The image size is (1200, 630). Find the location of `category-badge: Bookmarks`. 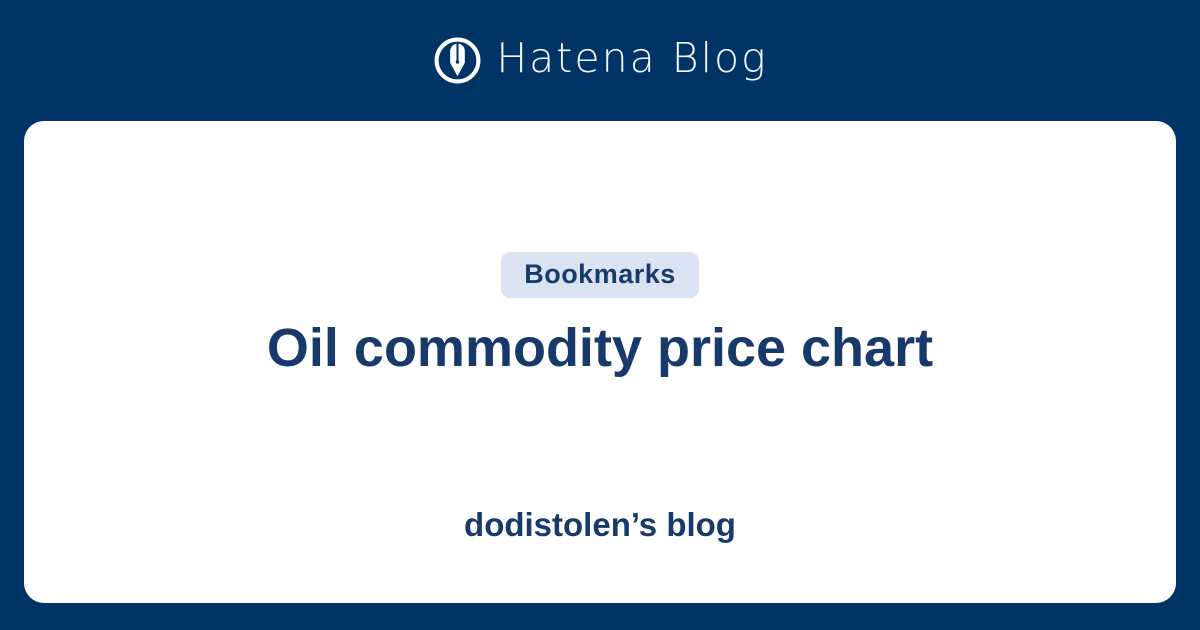

category-badge: Bookmarks is located at coordinates (600, 275).